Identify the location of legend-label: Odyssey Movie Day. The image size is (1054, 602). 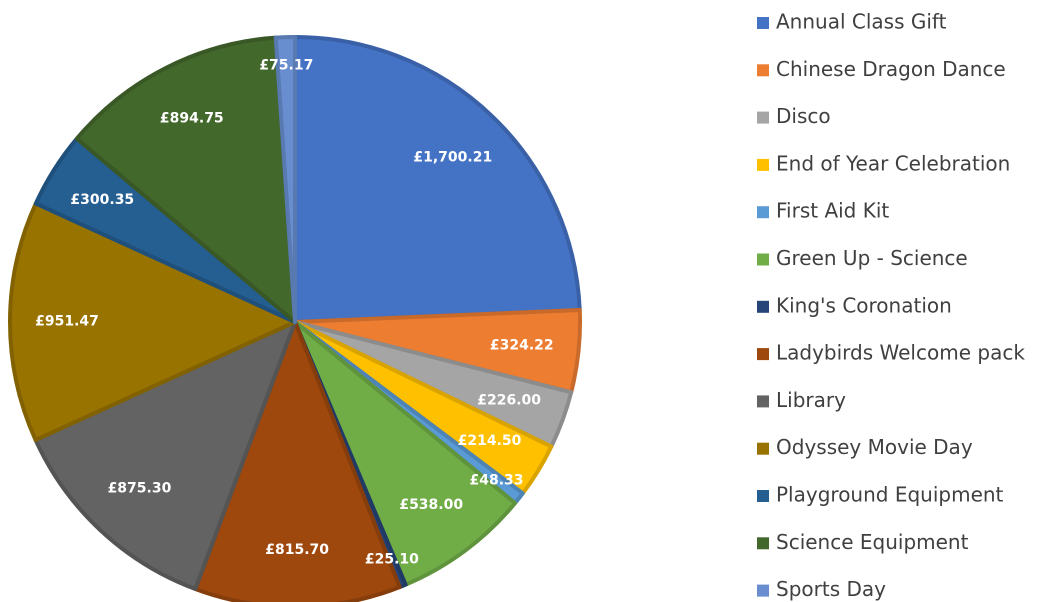
(874, 447).